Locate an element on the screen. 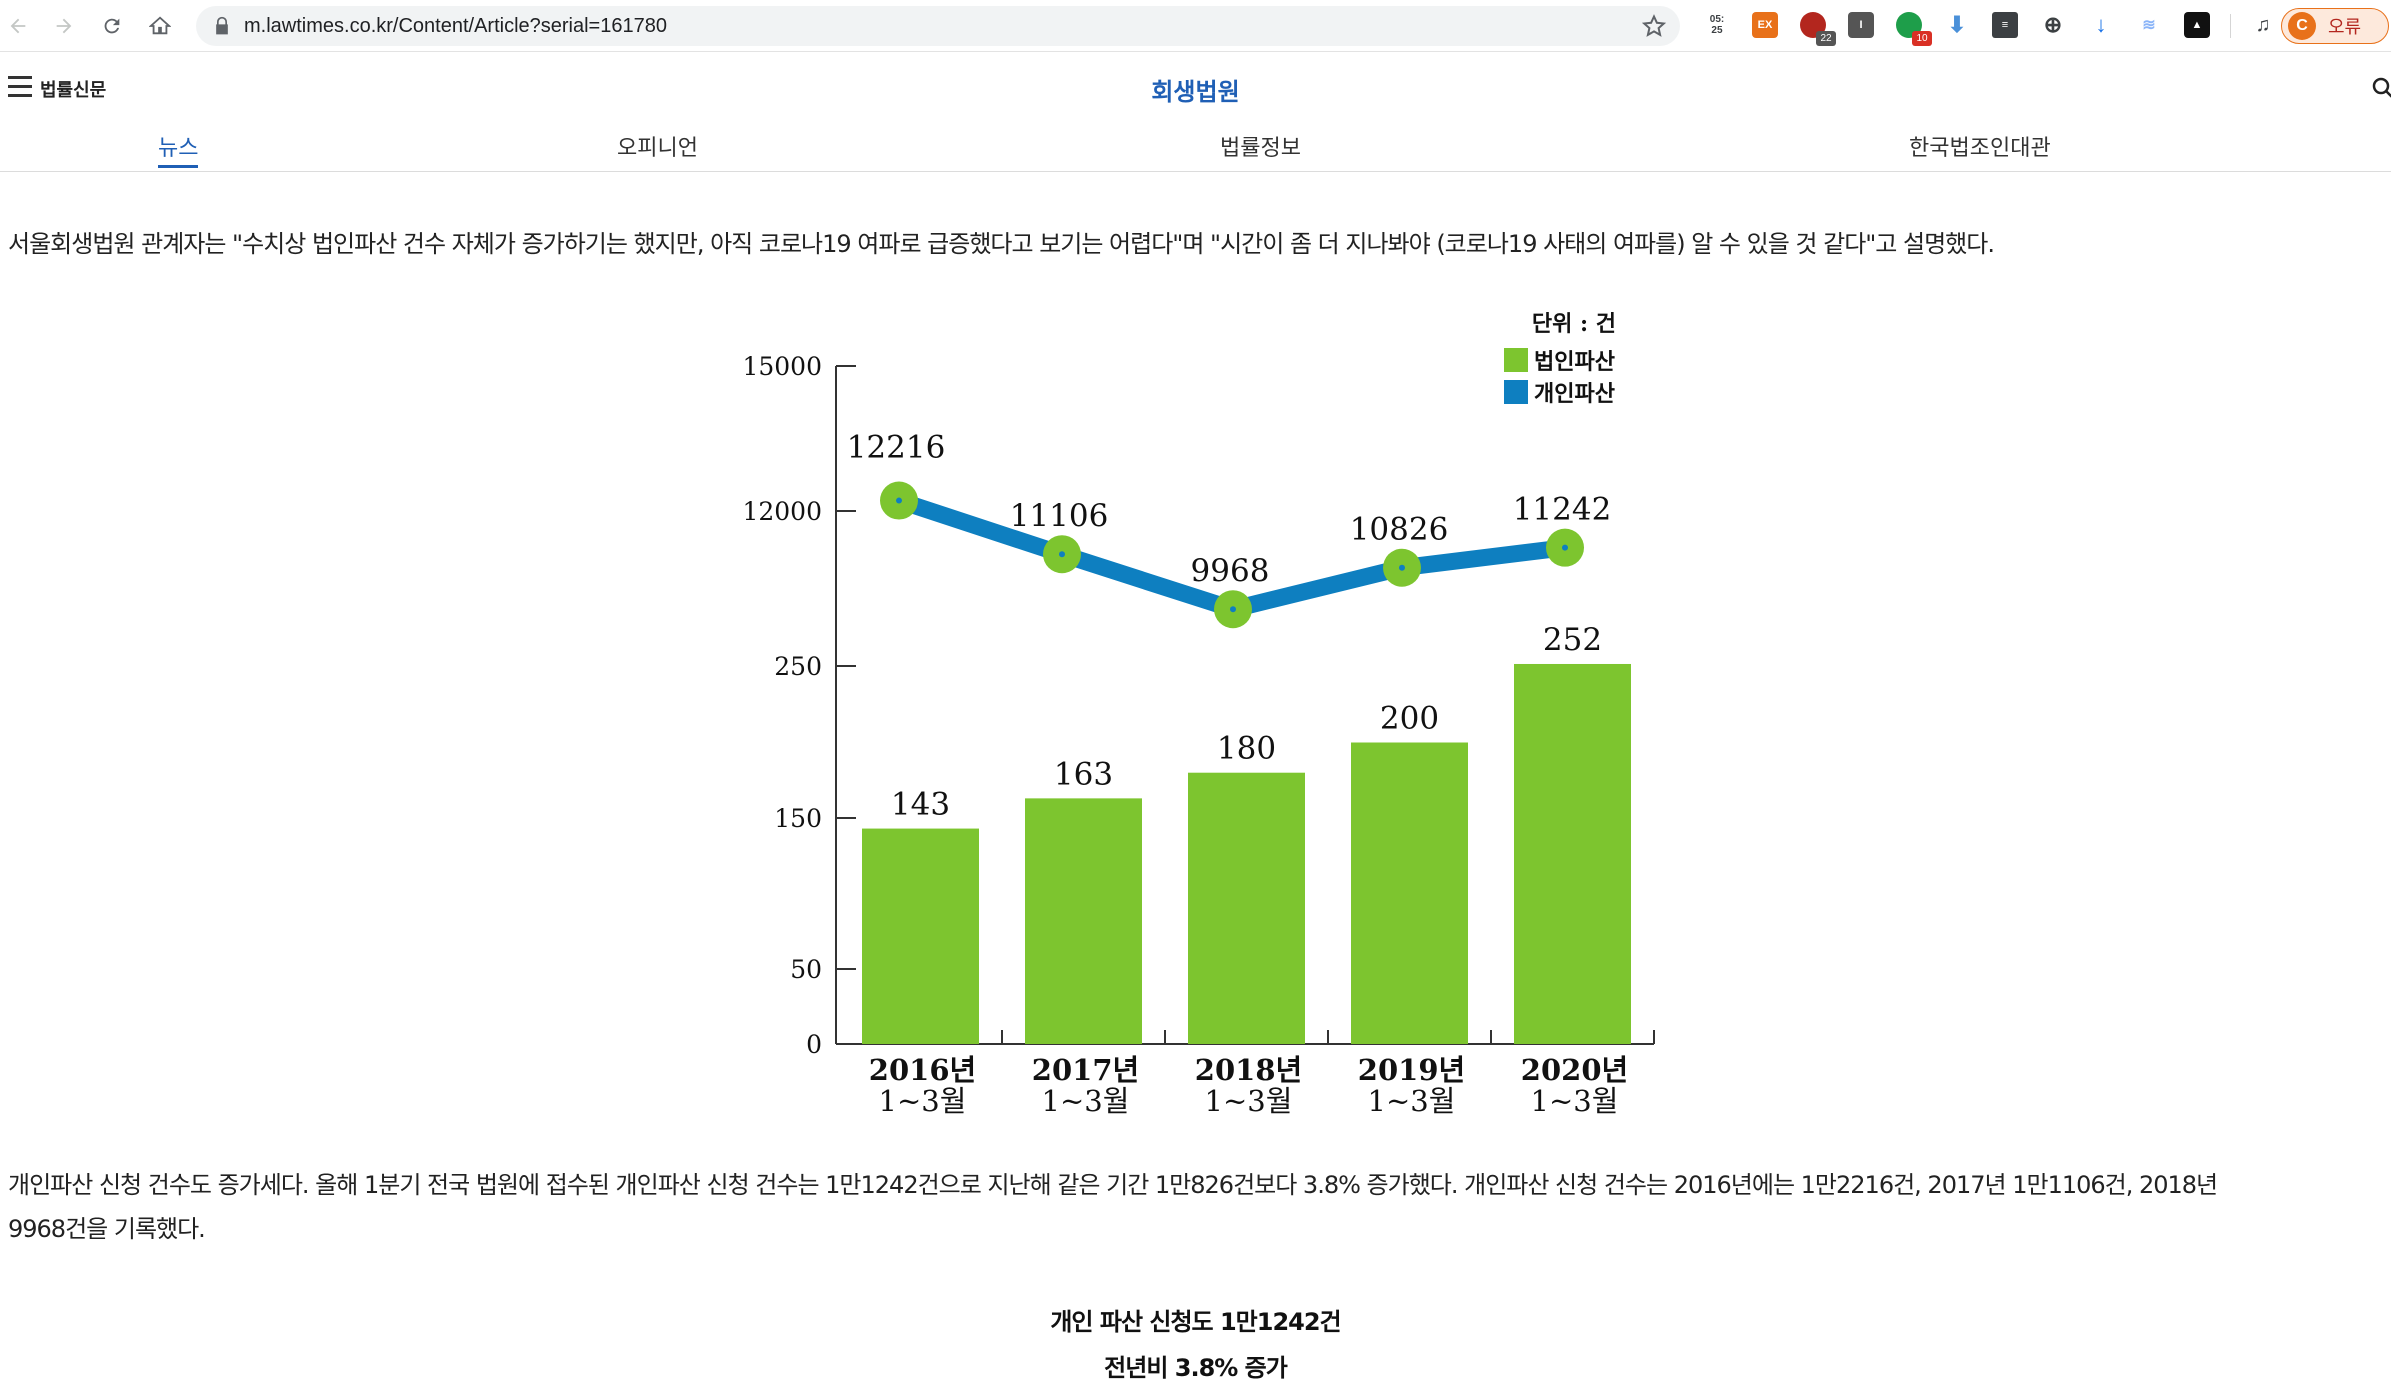  avatar: C is located at coordinates (2302, 26).